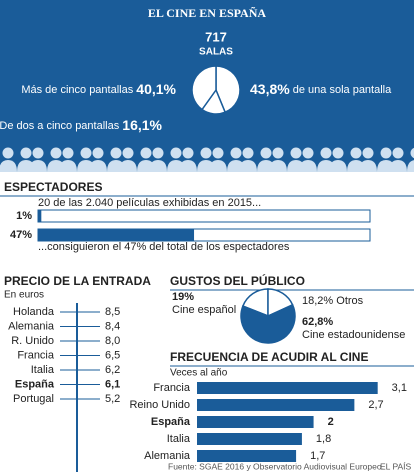 The height and width of the screenshot is (476, 414). I want to click on pie-label: De dos a cinco pantallas 16,1%, so click(81, 125).